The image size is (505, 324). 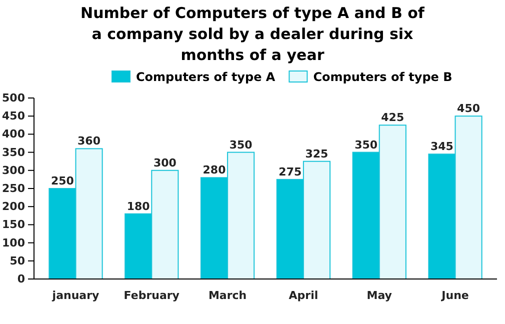 I want to click on x-tick-label: May, so click(x=379, y=295).